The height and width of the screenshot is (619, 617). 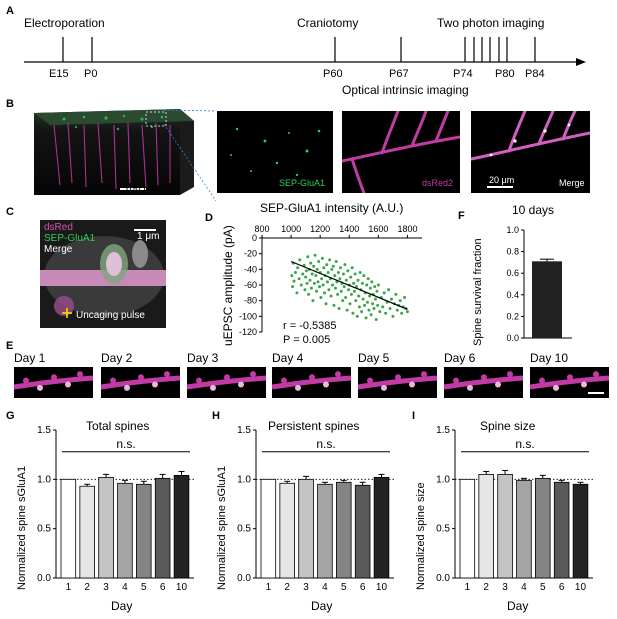 I want to click on scatter-y-tick-label: -120, so click(x=248, y=332).